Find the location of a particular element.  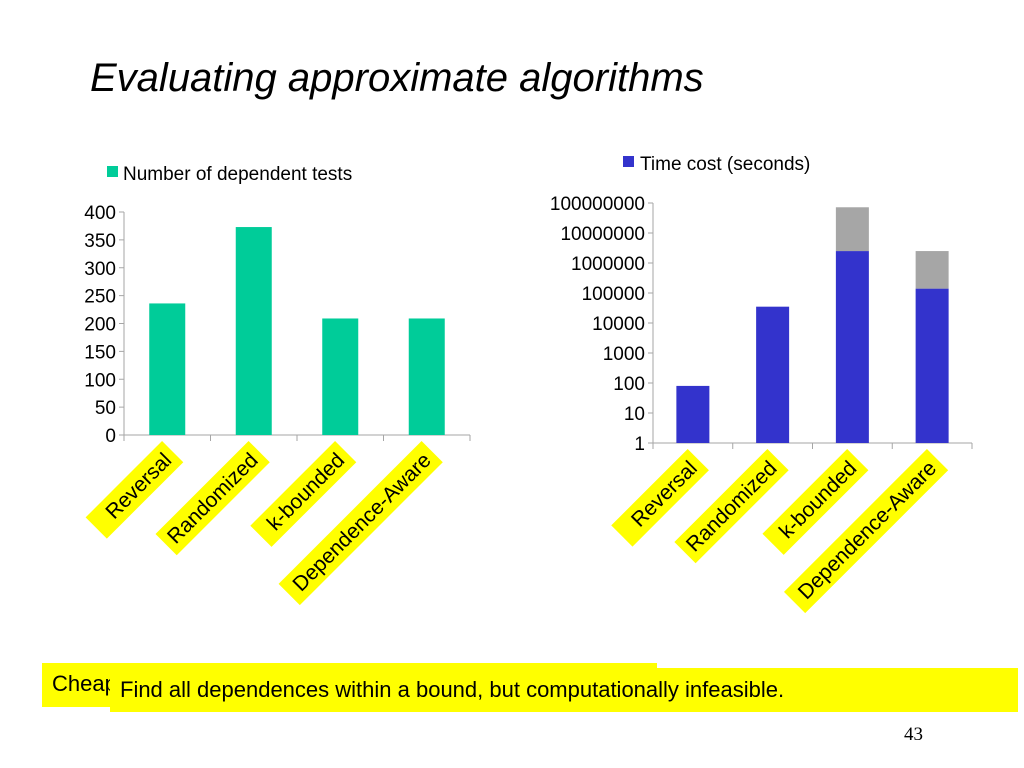

y-tick-label: 10 is located at coordinates (634, 414).